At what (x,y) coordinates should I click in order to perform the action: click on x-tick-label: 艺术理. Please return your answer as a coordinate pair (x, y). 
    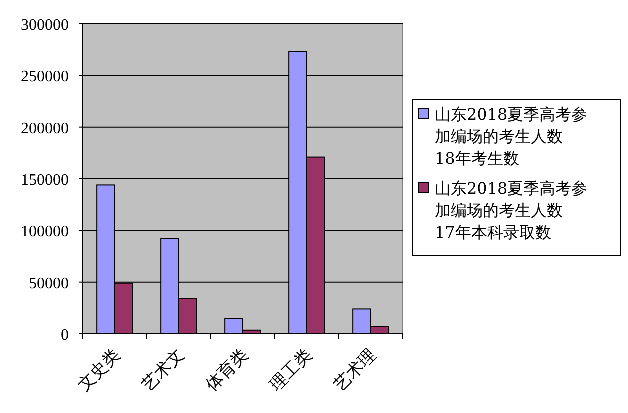
    Looking at the image, I should click on (355, 370).